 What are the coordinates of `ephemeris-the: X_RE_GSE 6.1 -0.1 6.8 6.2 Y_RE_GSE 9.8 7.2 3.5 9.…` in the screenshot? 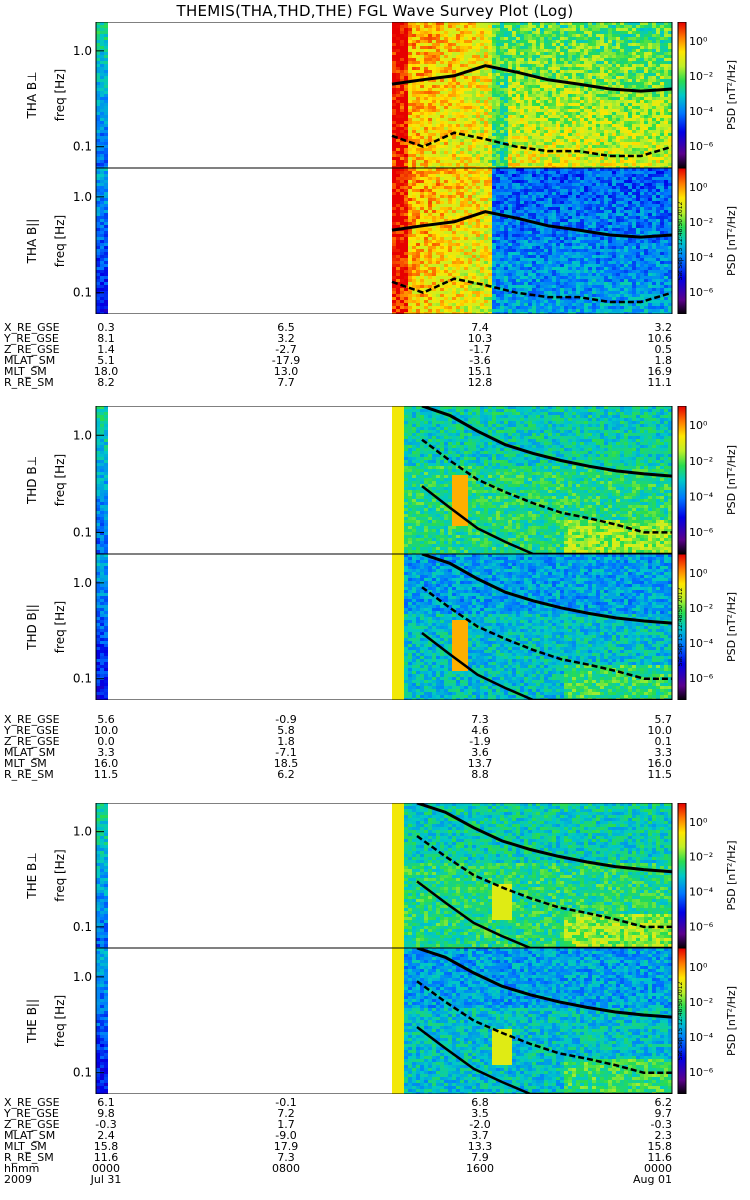 It's located at (375, 1141).